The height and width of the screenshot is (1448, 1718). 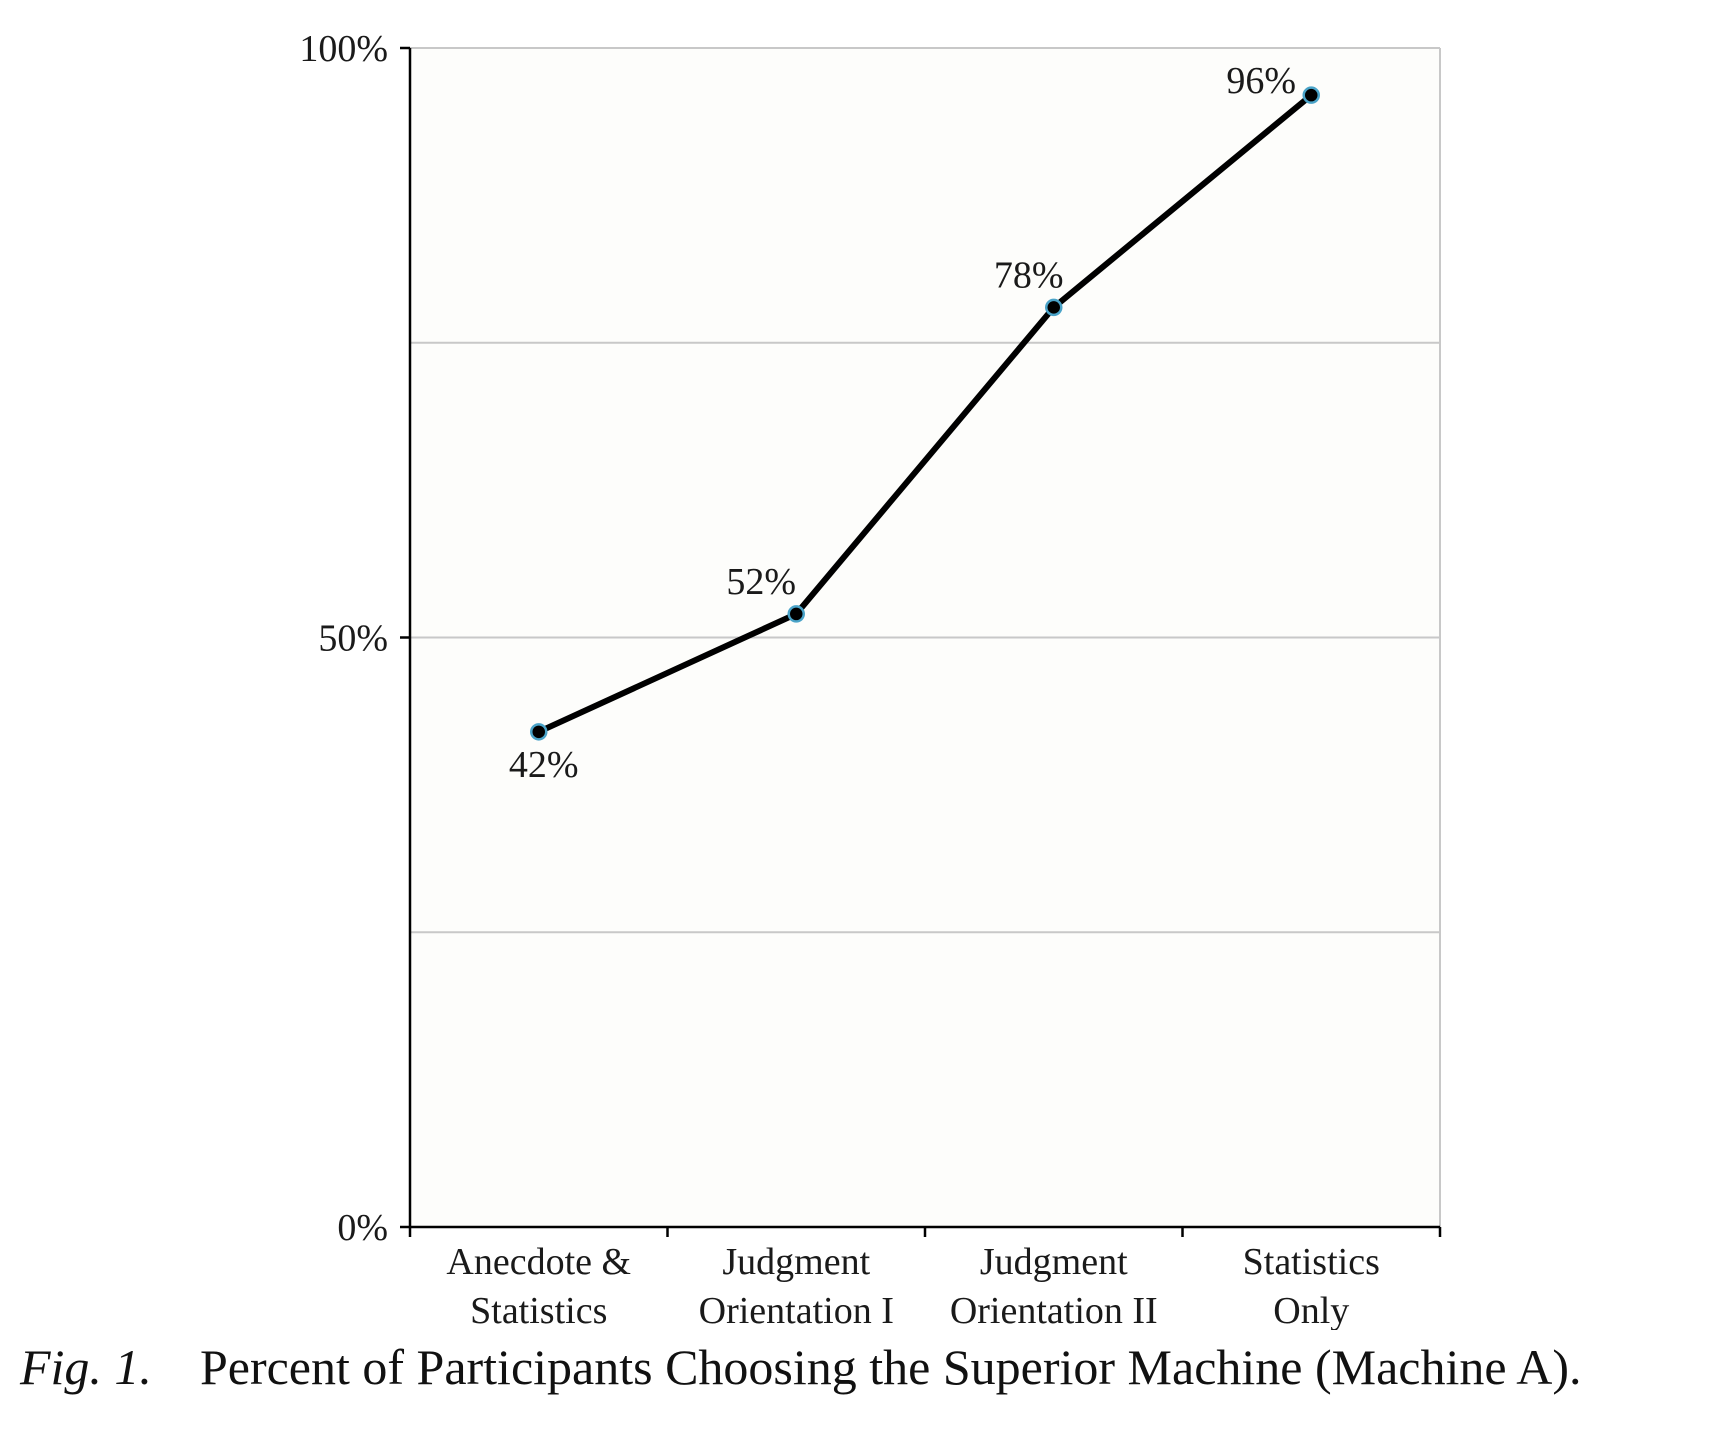 What do you see at coordinates (1311, 1285) in the screenshot?
I see `x-tick-label: Statistics Only` at bounding box center [1311, 1285].